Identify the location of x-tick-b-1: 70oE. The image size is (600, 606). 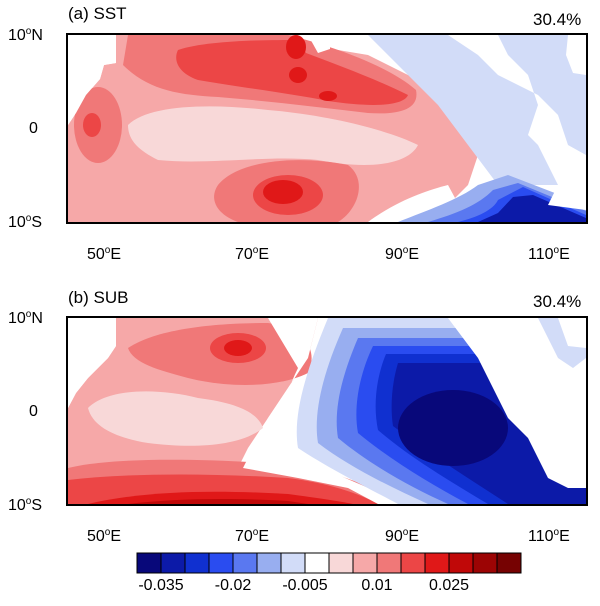
(252, 536).